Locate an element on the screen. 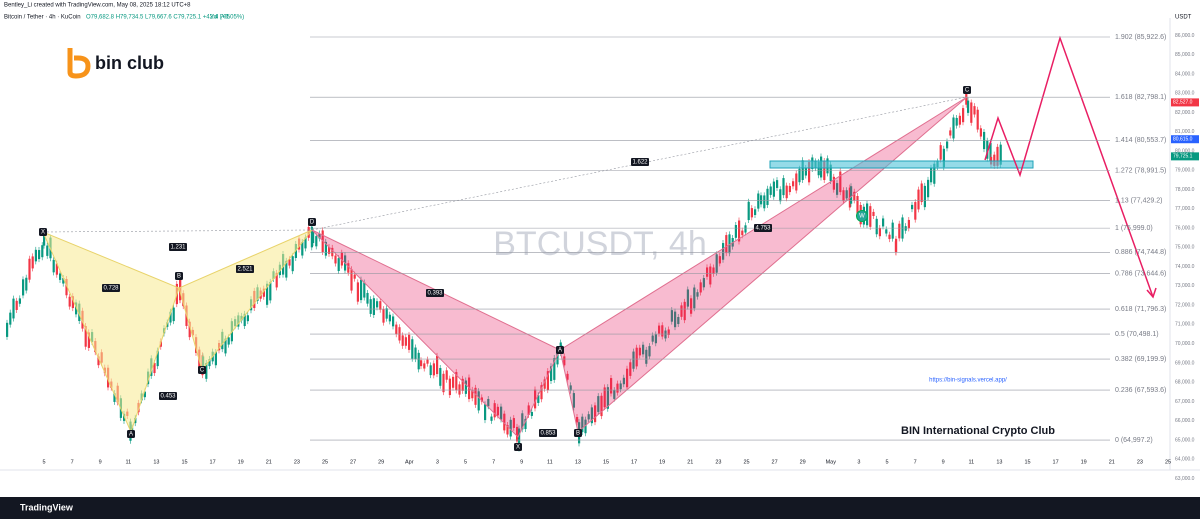  price-tick-label: 68,000.0 is located at coordinates (1185, 383).